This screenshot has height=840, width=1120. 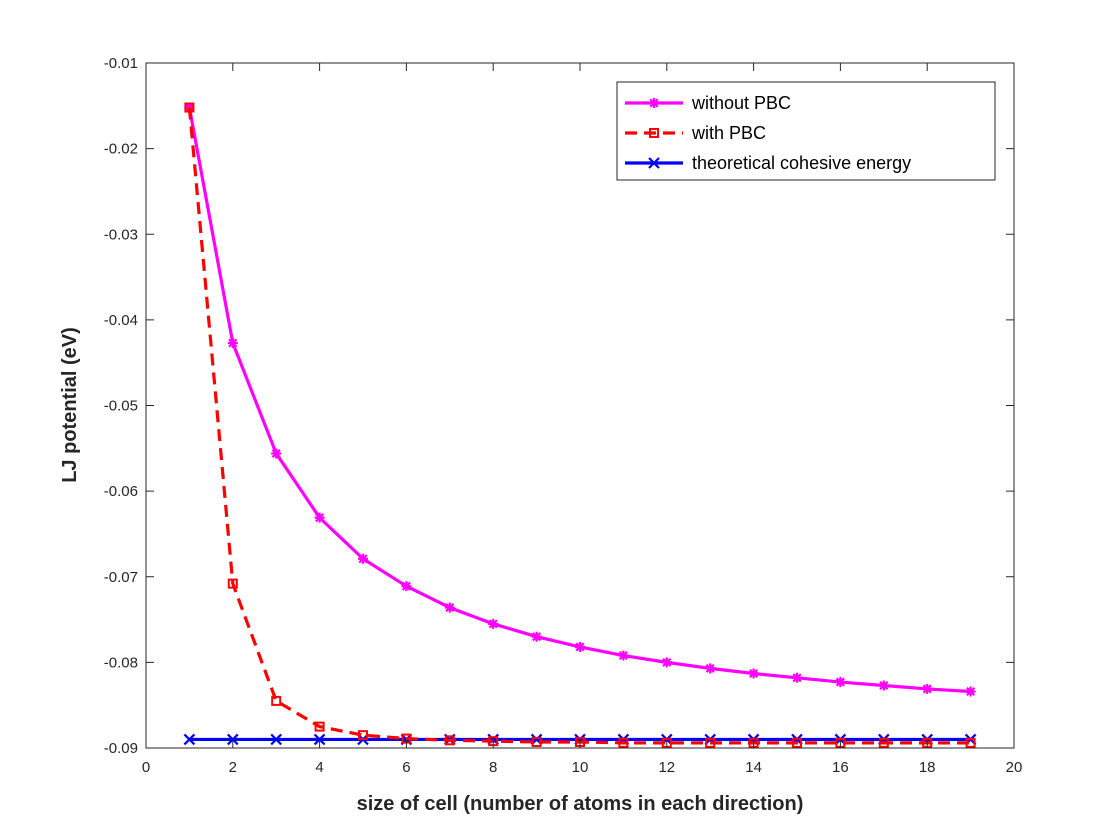 What do you see at coordinates (927, 767) in the screenshot?
I see `x-tick-label: 18` at bounding box center [927, 767].